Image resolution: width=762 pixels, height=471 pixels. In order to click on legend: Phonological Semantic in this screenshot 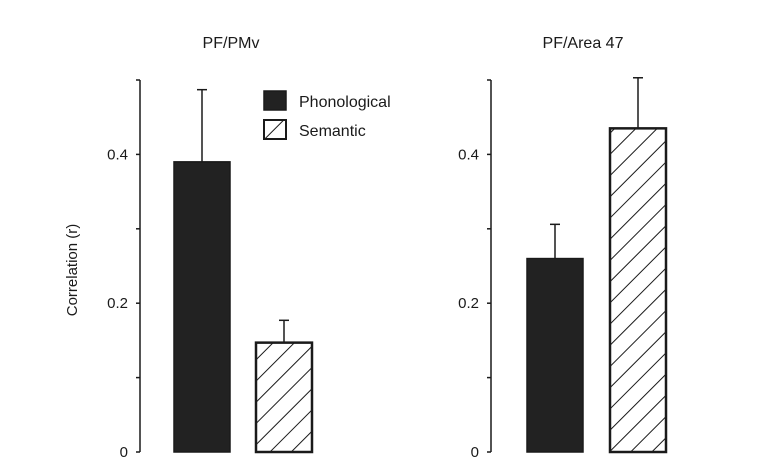, I will do `click(327, 115)`.